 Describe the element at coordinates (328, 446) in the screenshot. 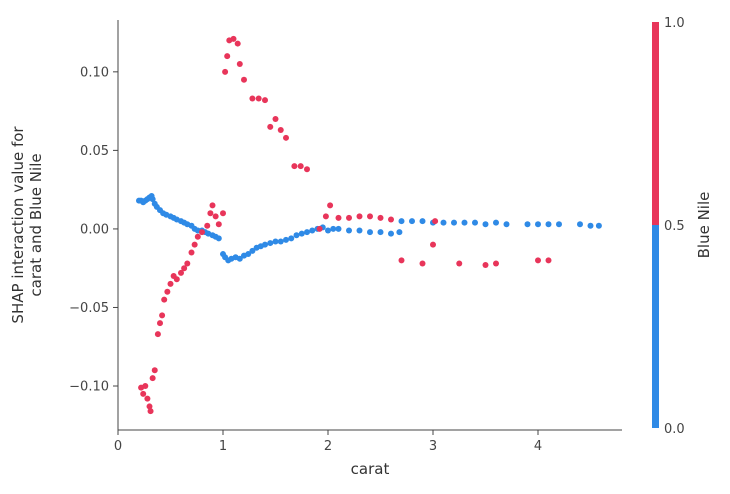

I see `x-tick-label: 2` at that location.